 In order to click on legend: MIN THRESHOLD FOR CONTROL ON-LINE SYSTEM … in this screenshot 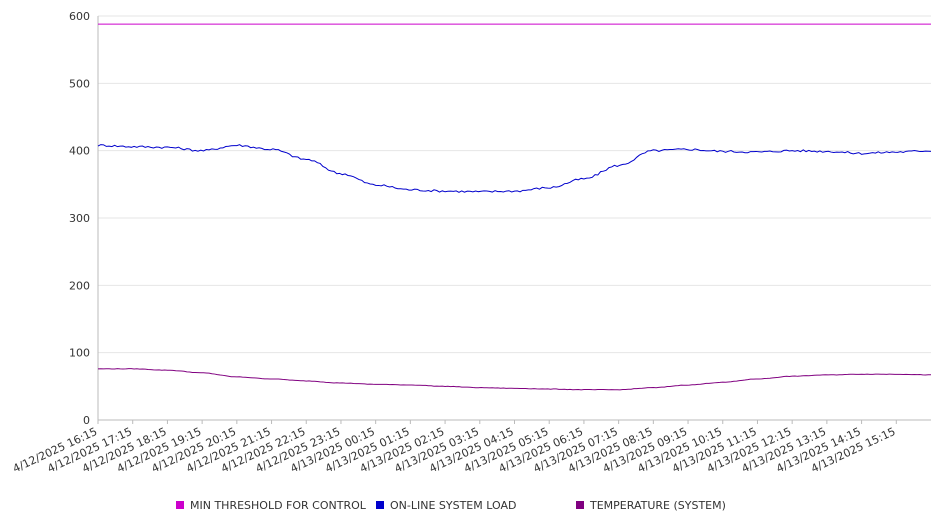, I will do `click(451, 505)`.